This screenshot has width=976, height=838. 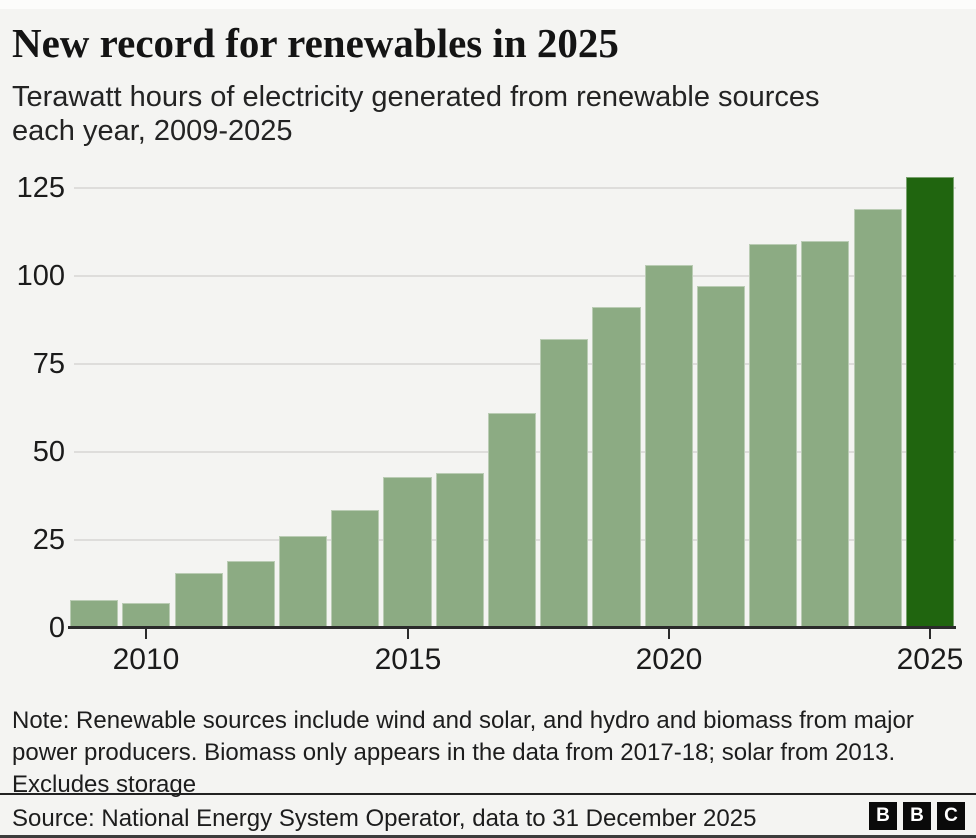 I want to click on bar-2023, so click(x=825, y=434).